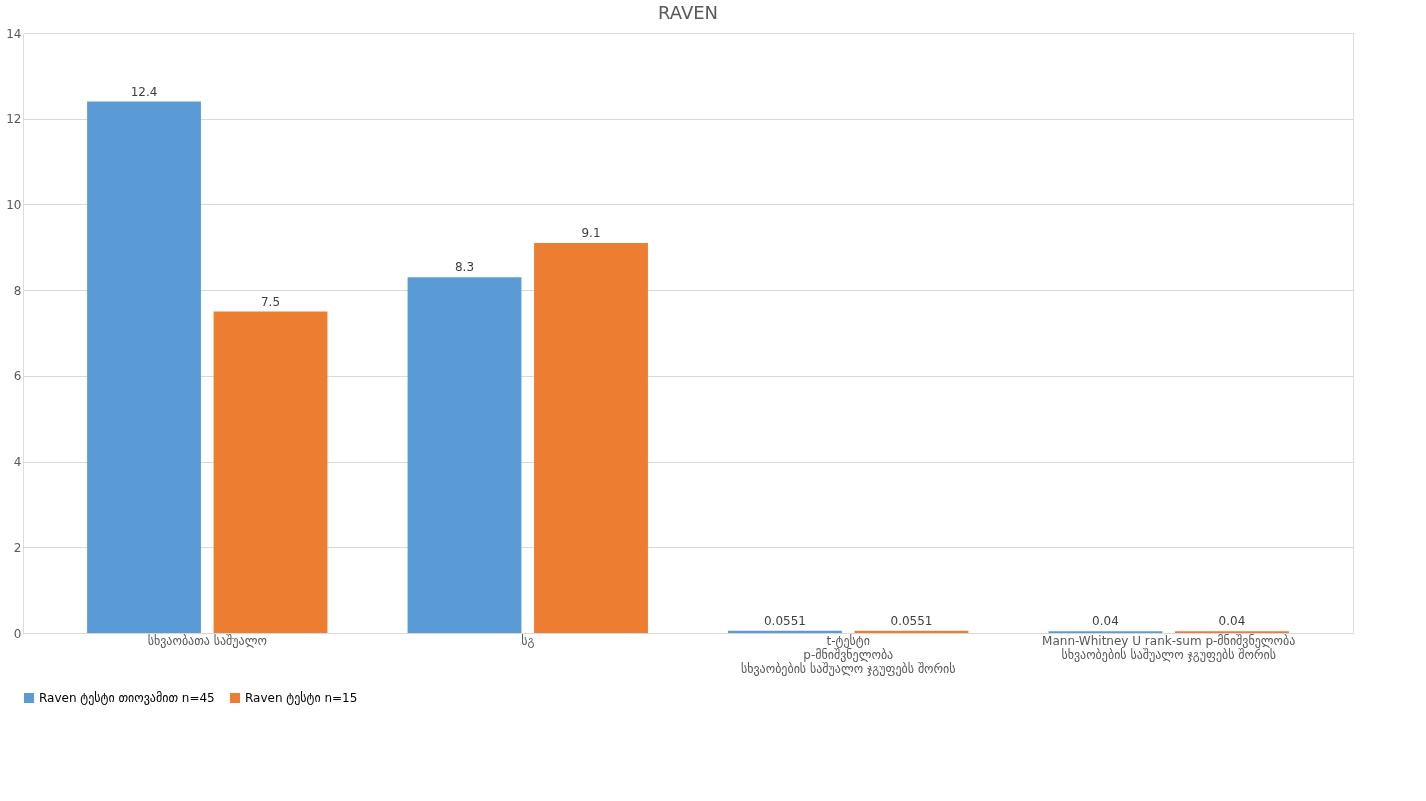  Describe the element at coordinates (127, 698) in the screenshot. I see `legend-label: Raven ტესტი თიოვამით n=45` at that location.